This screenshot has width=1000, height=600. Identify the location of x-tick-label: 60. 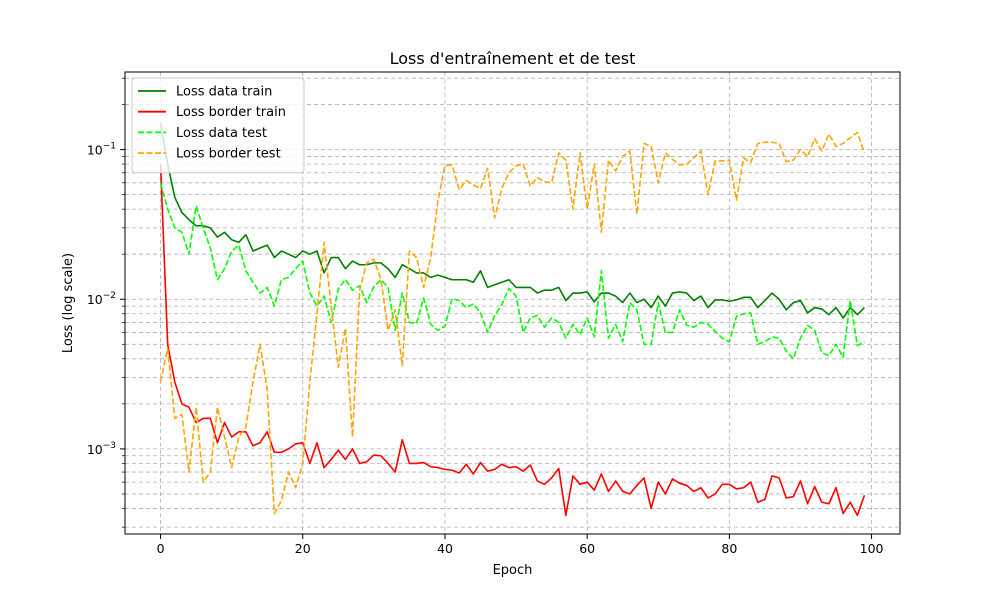
(587, 548).